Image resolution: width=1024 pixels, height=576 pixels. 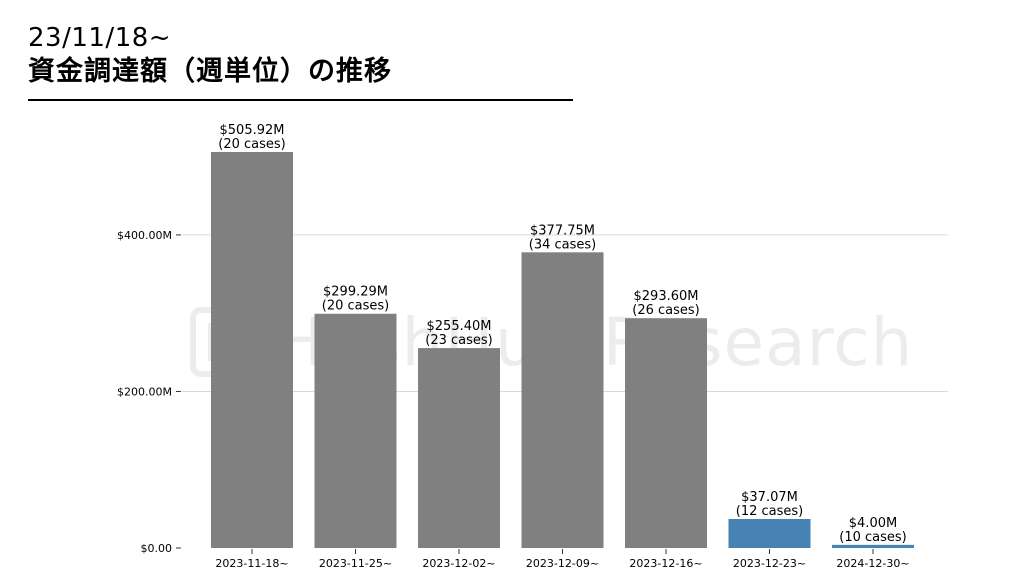 I want to click on case-count-label: (34 cases), so click(x=562, y=244).